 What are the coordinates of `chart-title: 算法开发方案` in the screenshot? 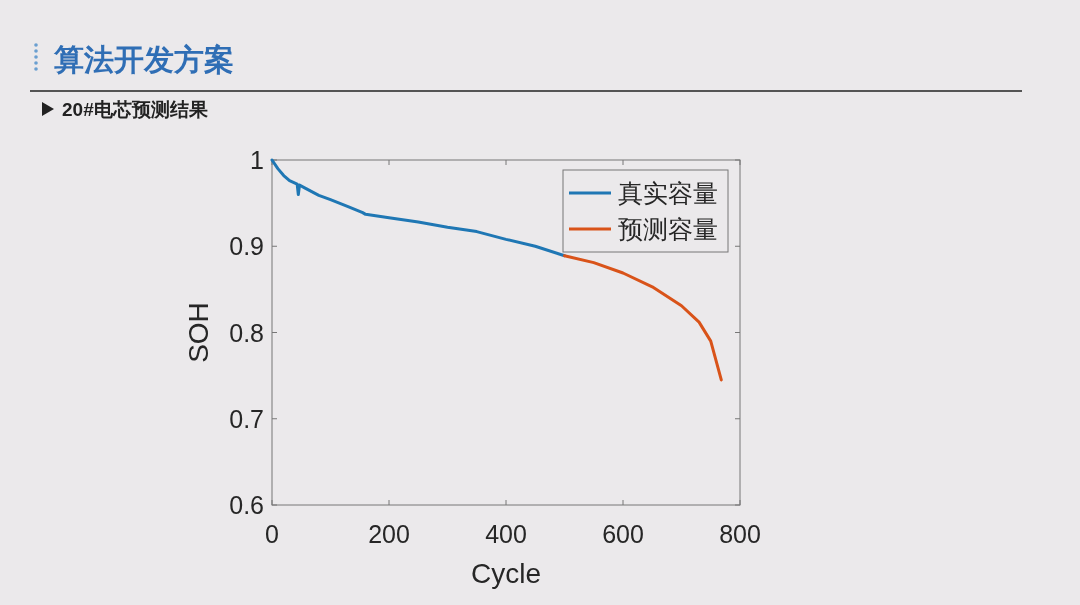 It's located at (143, 59).